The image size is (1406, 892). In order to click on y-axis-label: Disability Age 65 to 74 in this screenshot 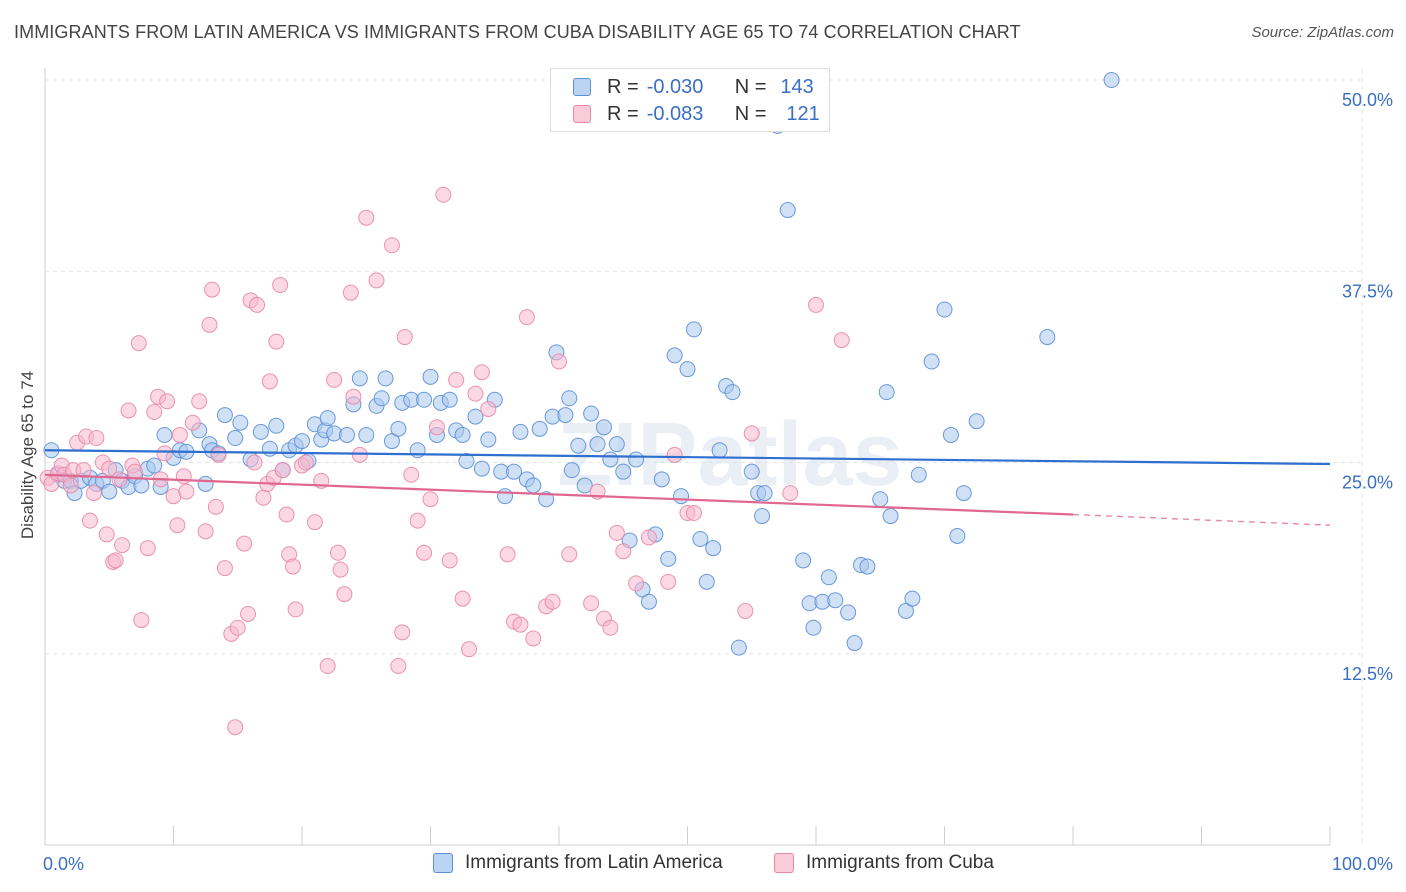, I will do `click(27, 455)`.